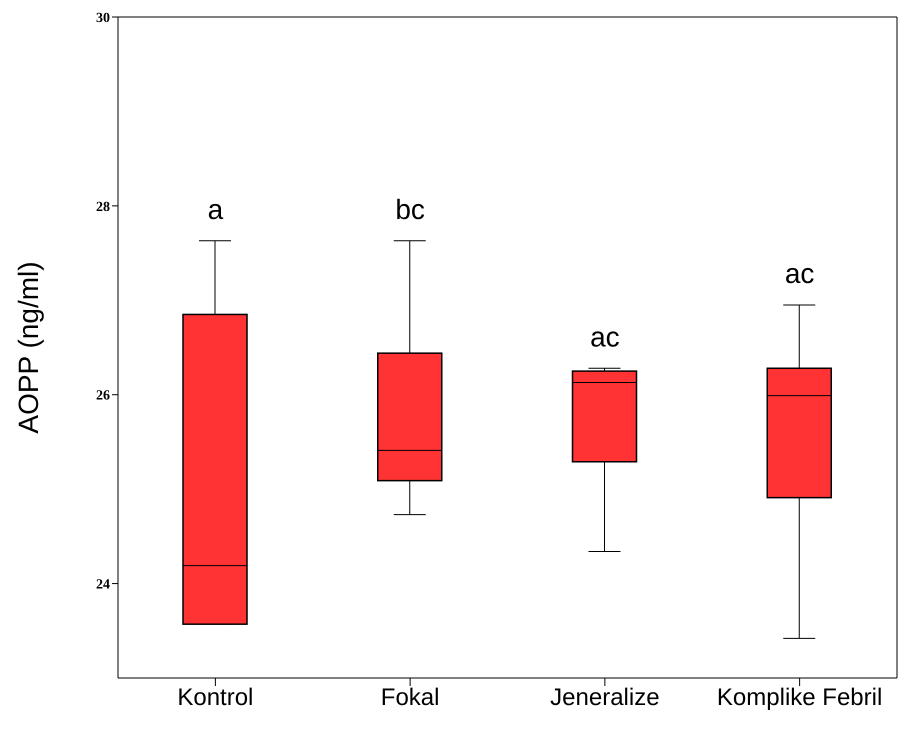 The width and height of the screenshot is (920, 751). Describe the element at coordinates (103, 207) in the screenshot. I see `y-tick-label: 28` at that location.